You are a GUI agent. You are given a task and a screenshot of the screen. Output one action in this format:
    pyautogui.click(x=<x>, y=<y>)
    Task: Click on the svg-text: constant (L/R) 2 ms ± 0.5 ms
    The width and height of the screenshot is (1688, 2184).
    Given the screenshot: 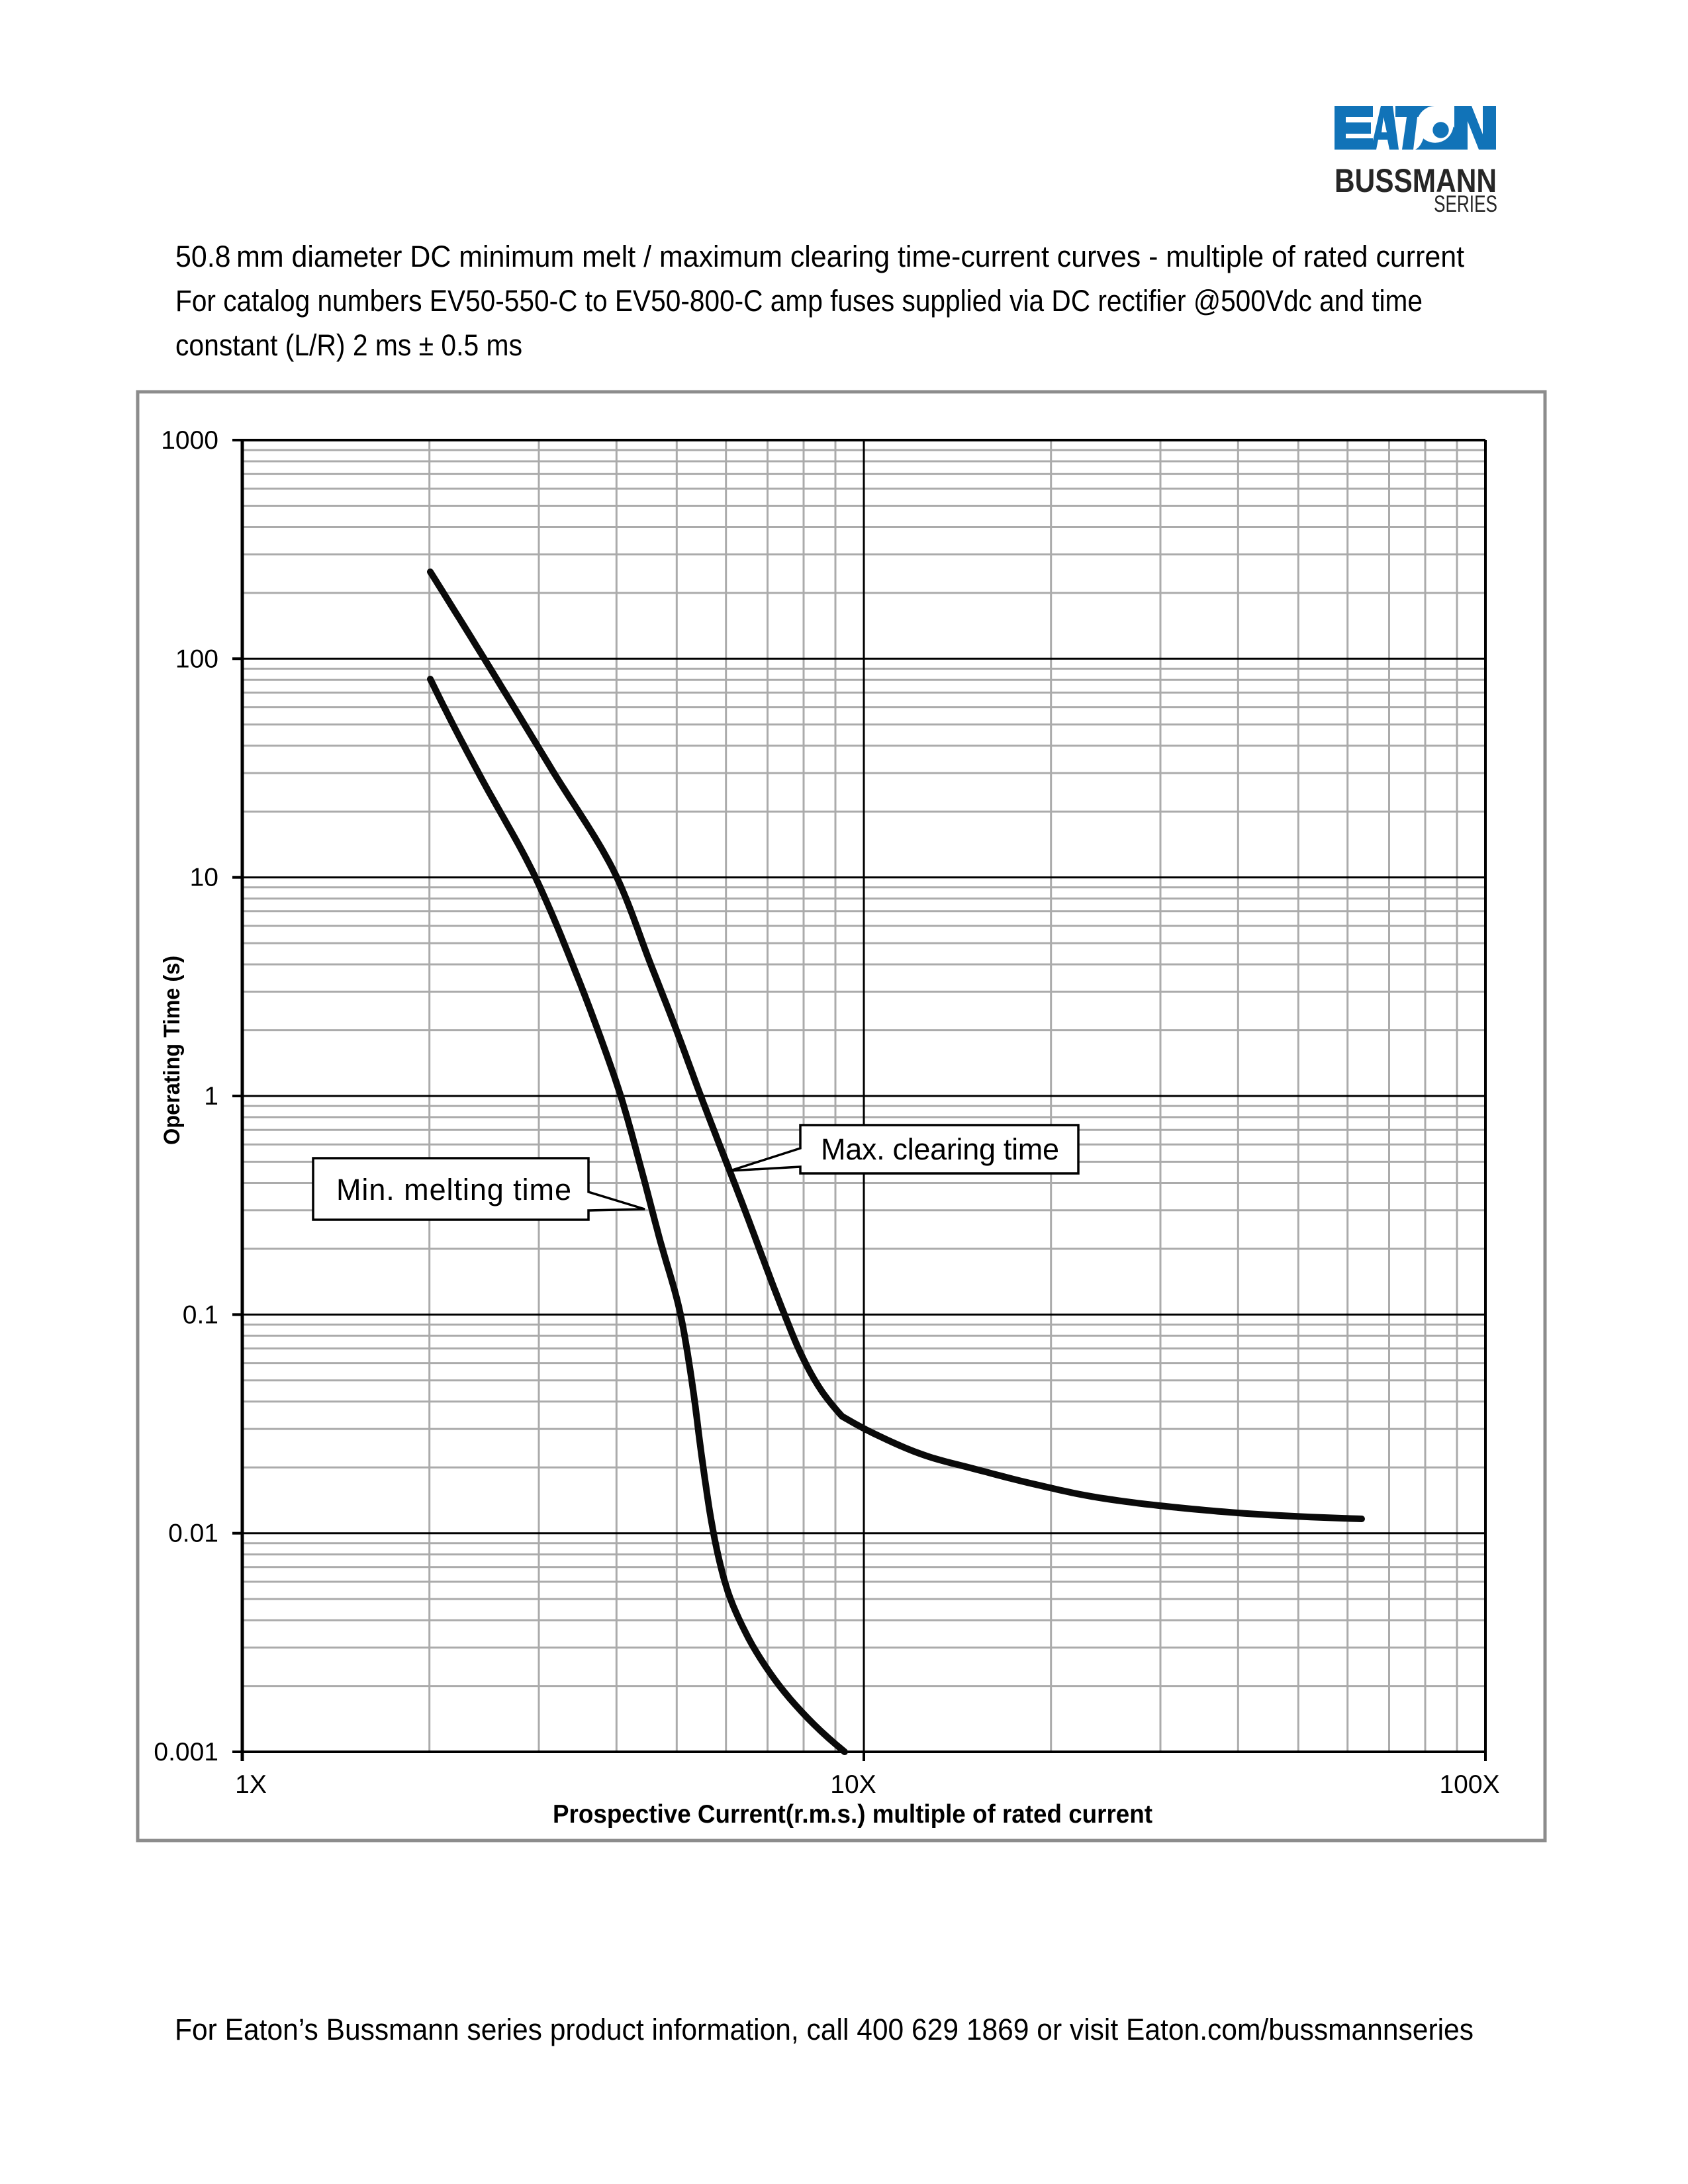 What is the action you would take?
    pyautogui.click(x=348, y=345)
    